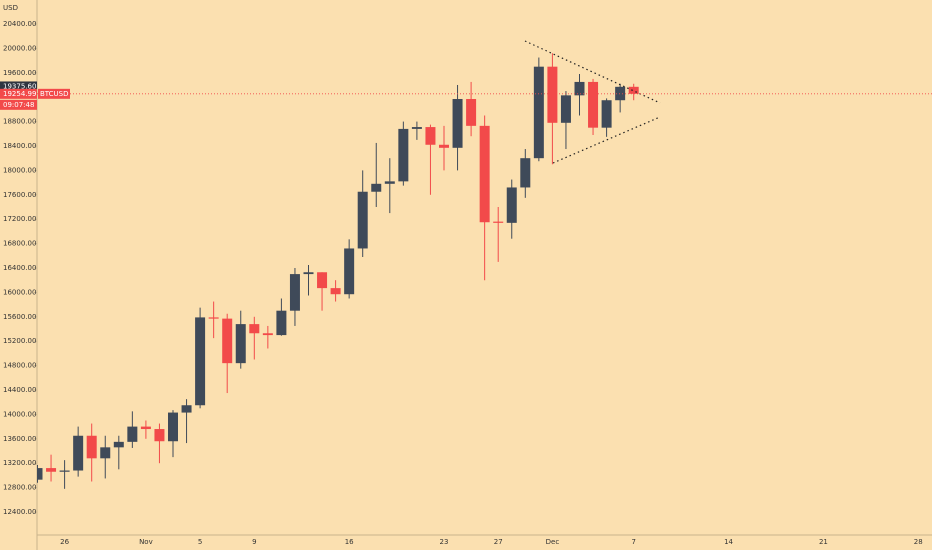 This screenshot has height=554, width=932. I want to click on y-tick-label: 14400.00, so click(19, 390).